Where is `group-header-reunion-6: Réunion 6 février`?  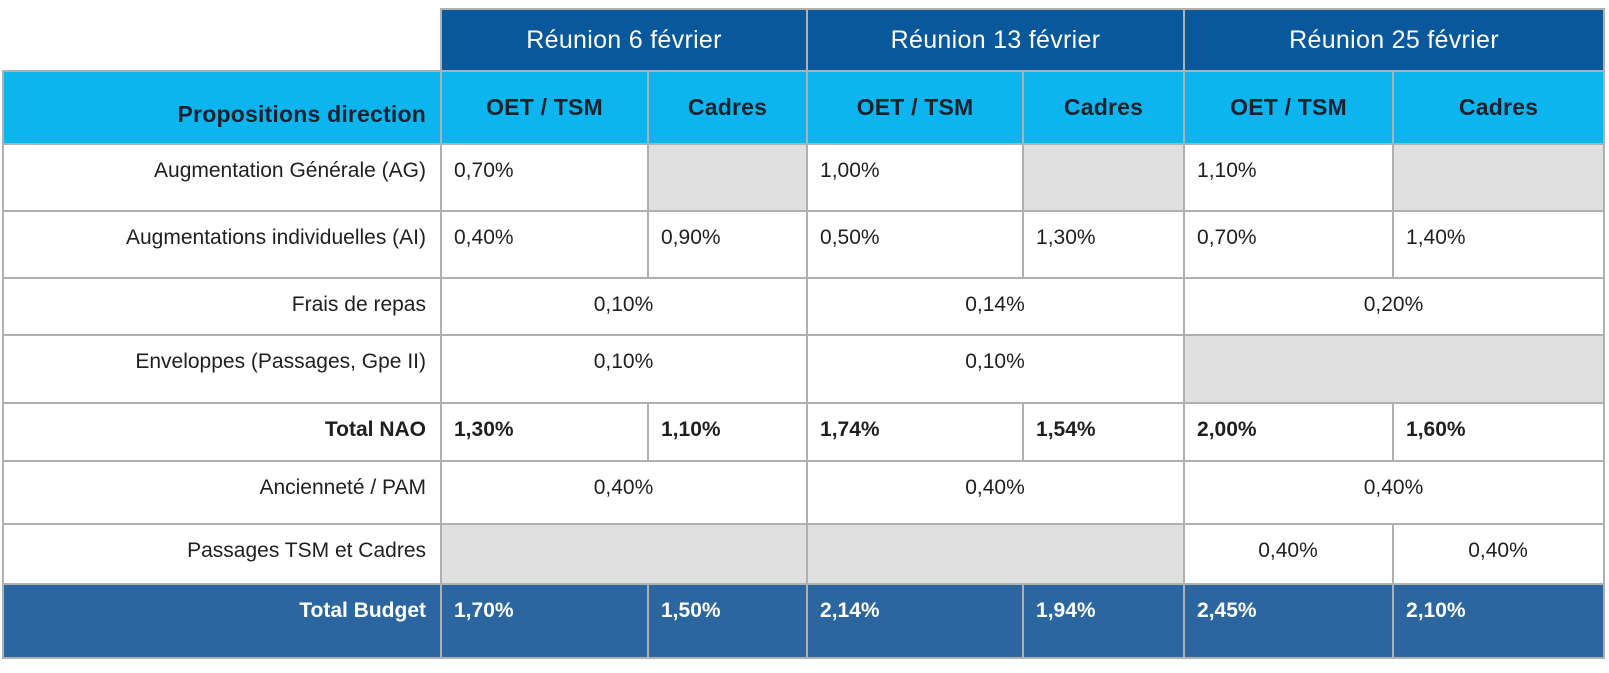 group-header-reunion-6: Réunion 6 février is located at coordinates (624, 40).